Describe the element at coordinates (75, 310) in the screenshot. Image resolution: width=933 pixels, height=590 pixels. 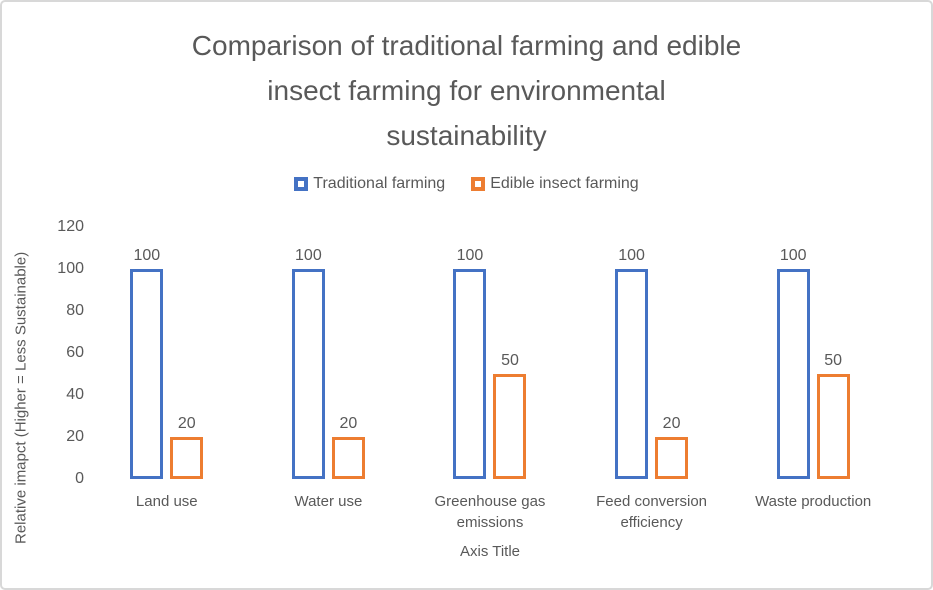
I see `y-tick-label: 80` at that location.